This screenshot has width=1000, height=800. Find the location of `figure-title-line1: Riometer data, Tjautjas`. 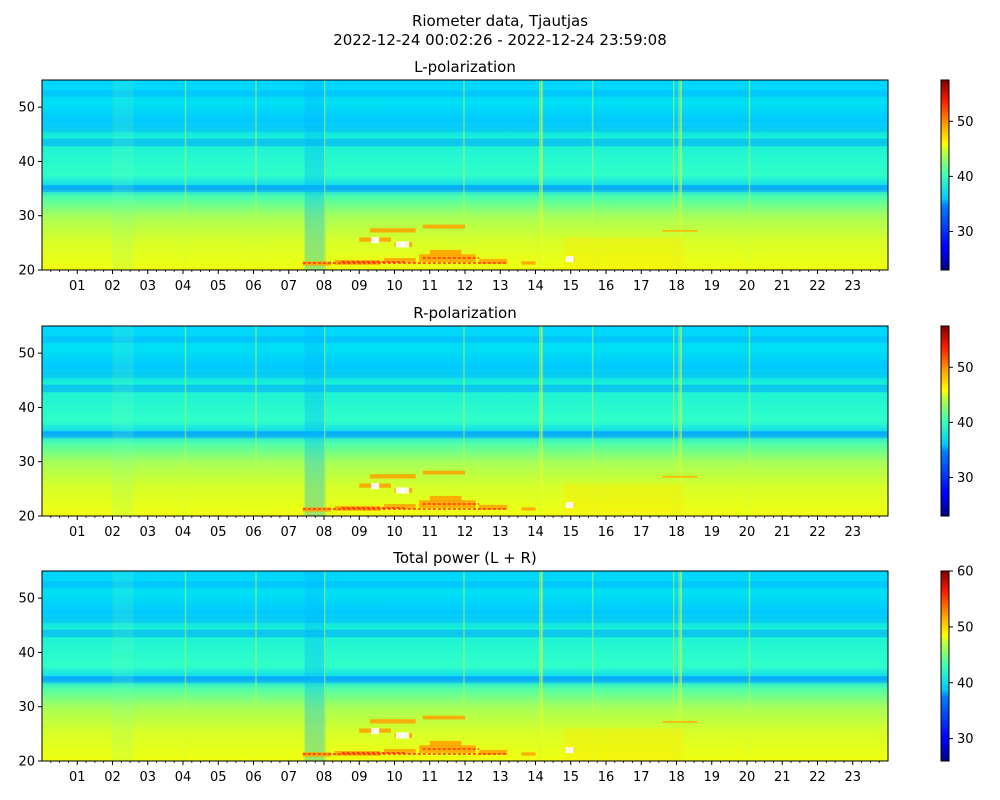

figure-title-line1: Riometer data, Tjautjas is located at coordinates (500, 21).